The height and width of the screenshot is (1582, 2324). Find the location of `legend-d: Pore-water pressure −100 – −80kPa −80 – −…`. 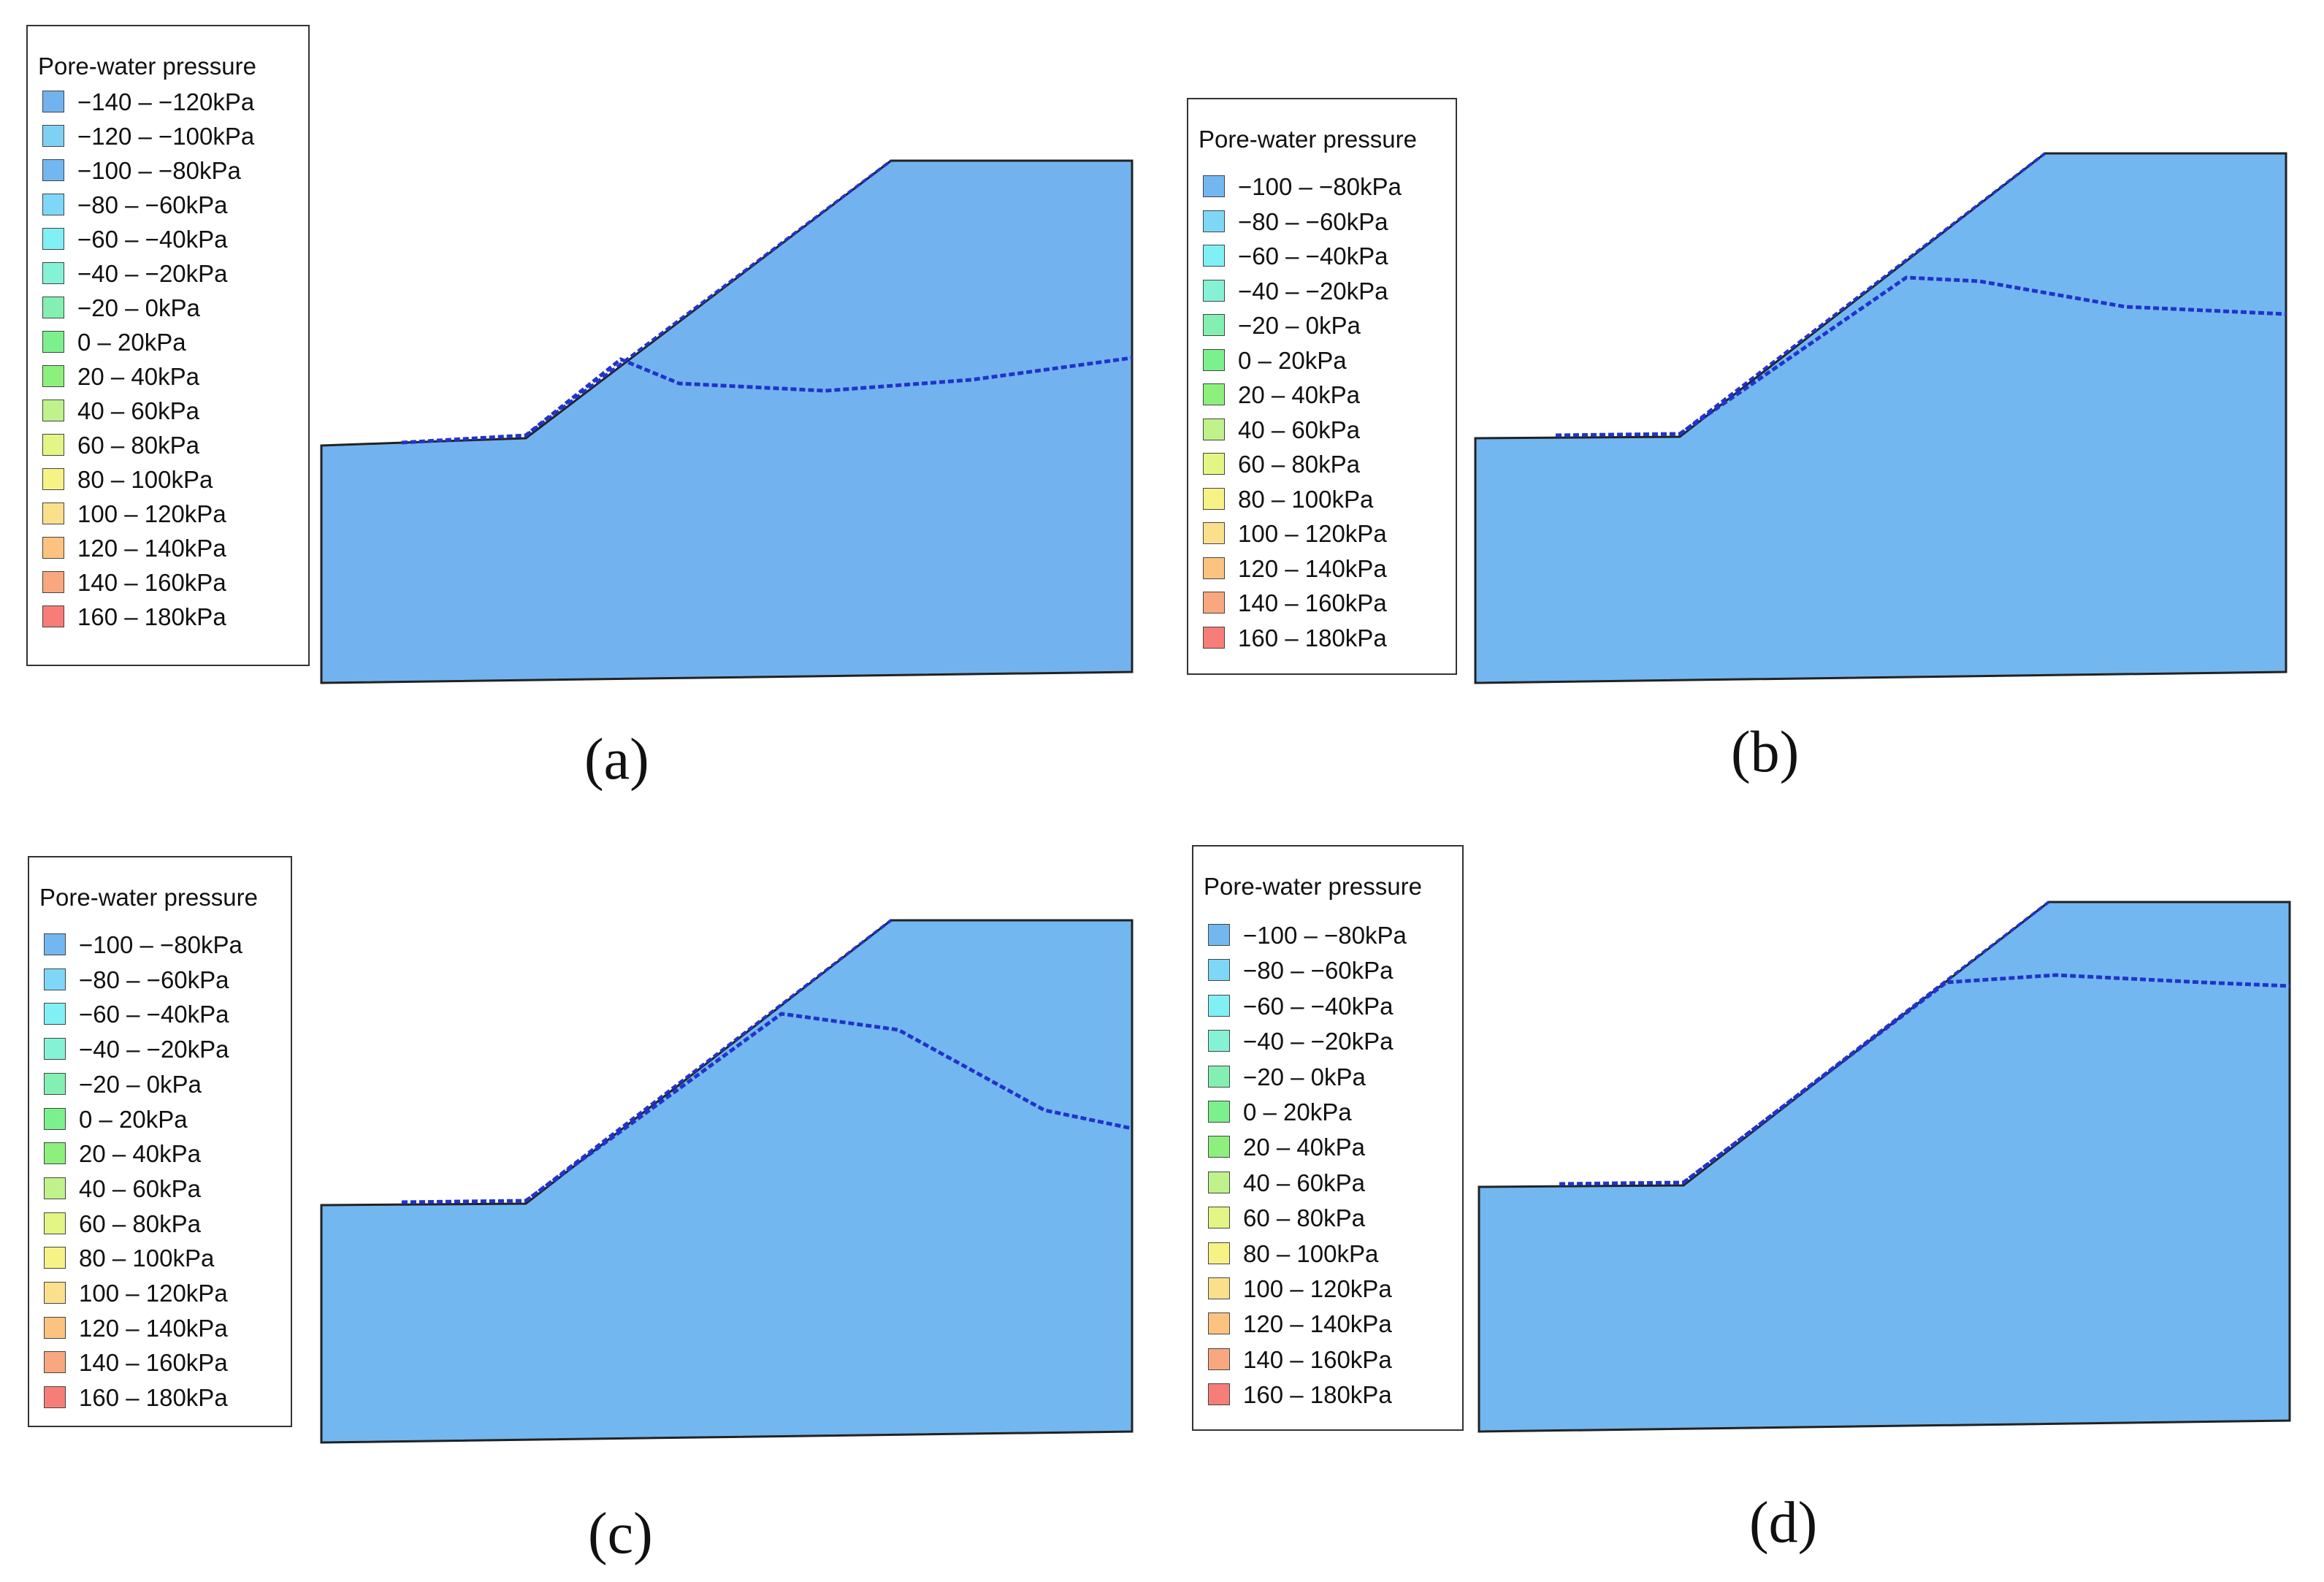

legend-d: Pore-water pressure −100 – −80kPa −80 – −… is located at coordinates (1328, 1138).